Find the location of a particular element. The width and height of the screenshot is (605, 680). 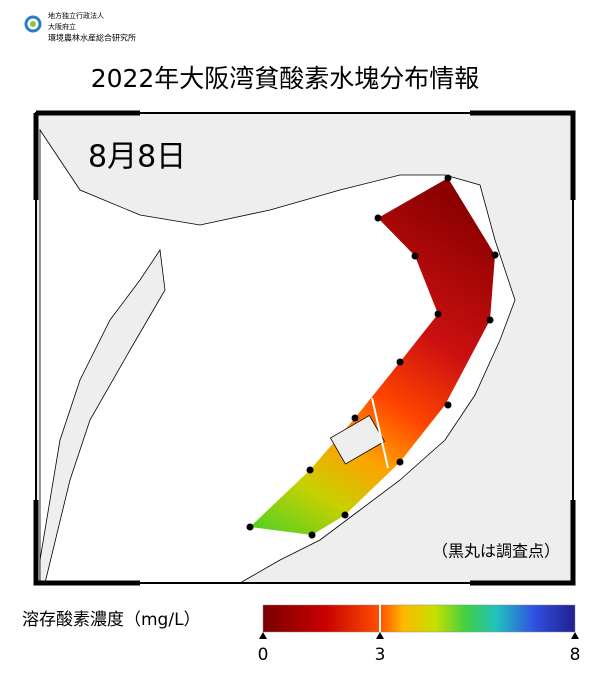

contour is located at coordinates (380, 433).